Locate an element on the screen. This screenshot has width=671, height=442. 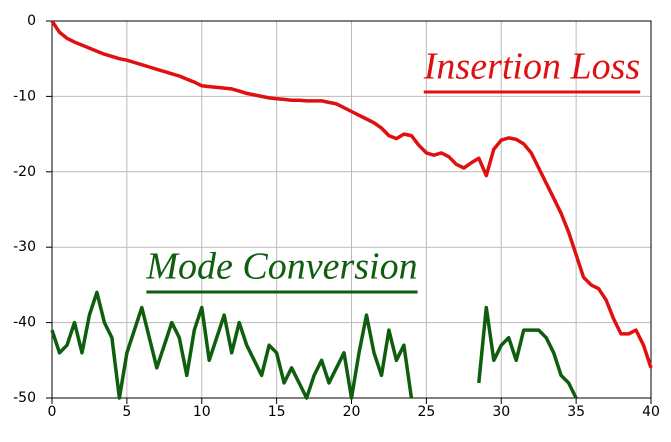
x-tick-label: 25 is located at coordinates (426, 412).